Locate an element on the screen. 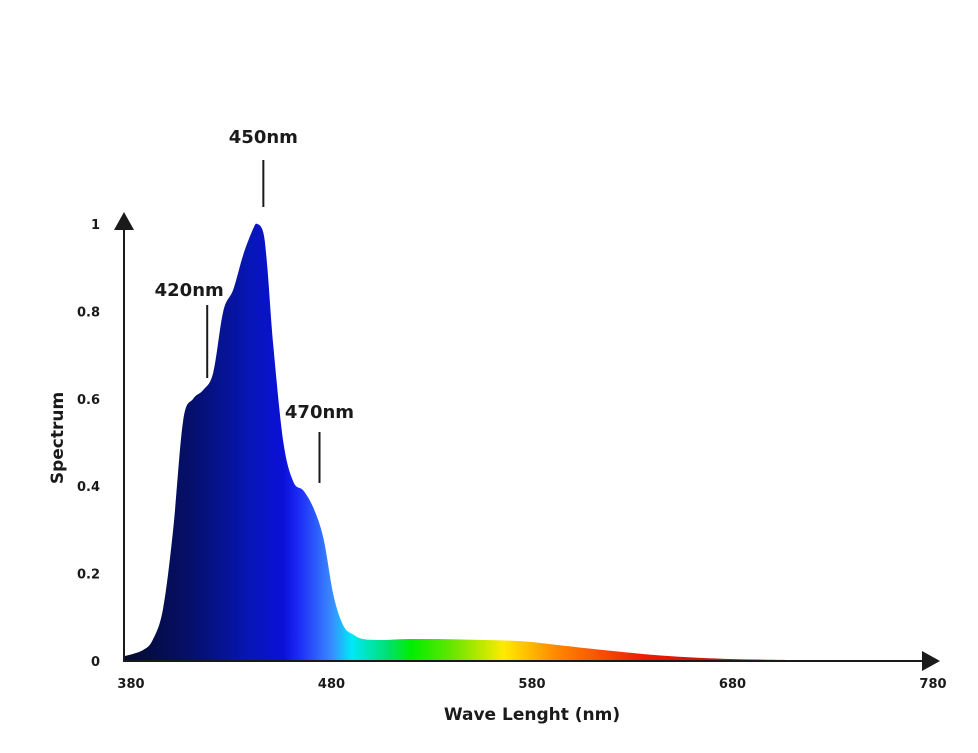 This screenshot has height=753, width=978. x-tick-label: 780 is located at coordinates (932, 684).